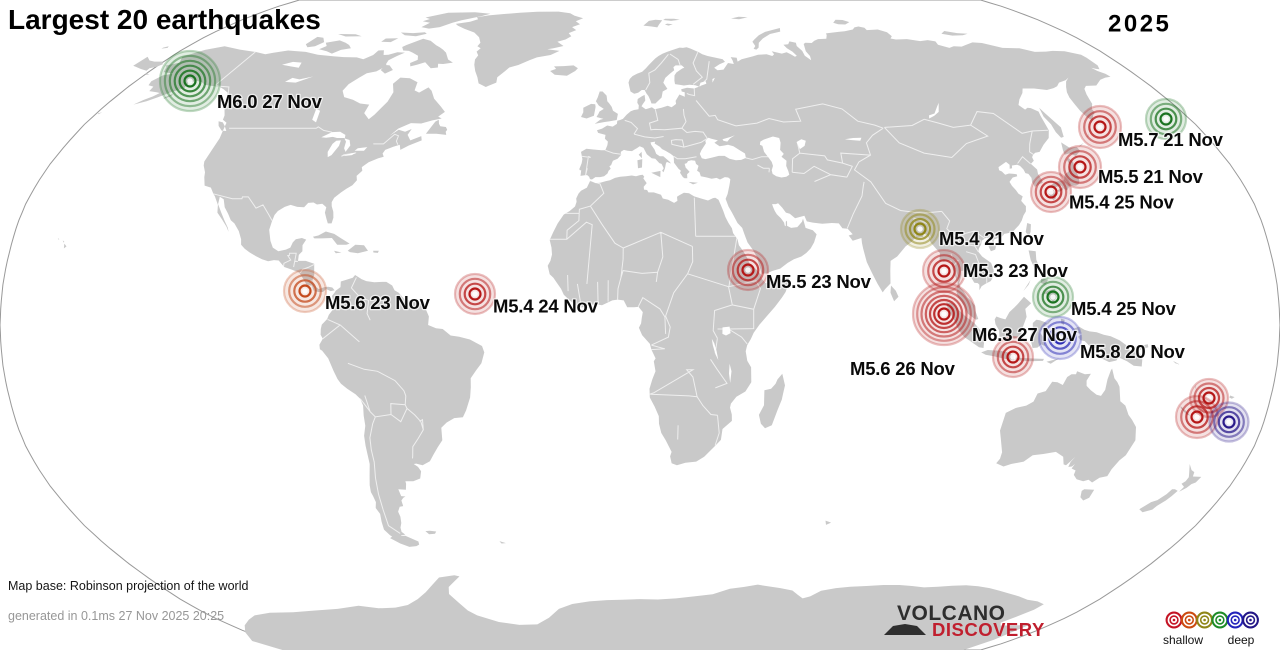  Describe the element at coordinates (1183, 640) in the screenshot. I see `svg-text: shallow` at that location.